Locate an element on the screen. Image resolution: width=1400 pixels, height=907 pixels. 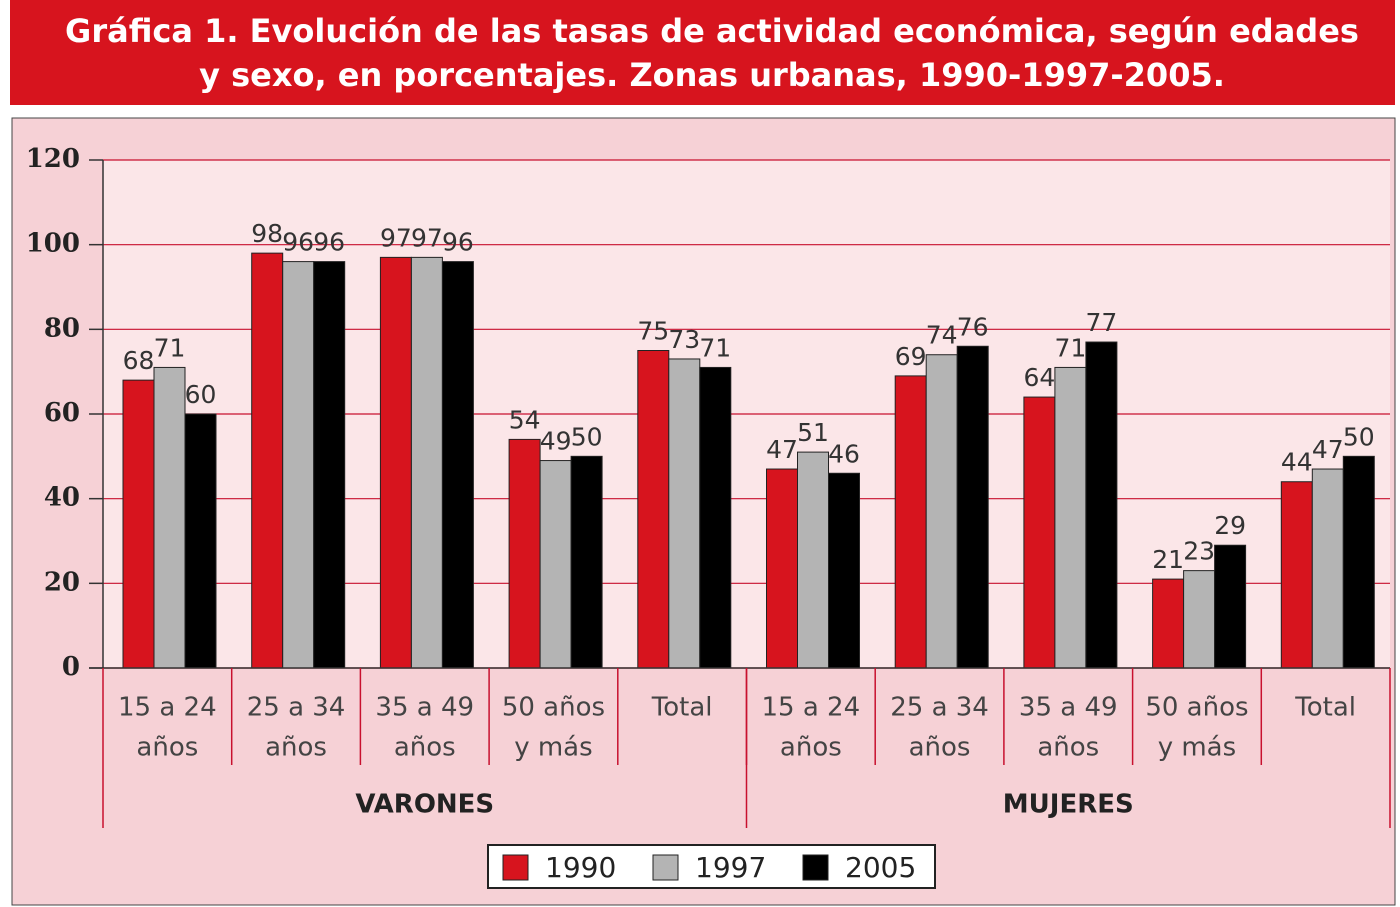
value-label: 21 is located at coordinates (1168, 559).